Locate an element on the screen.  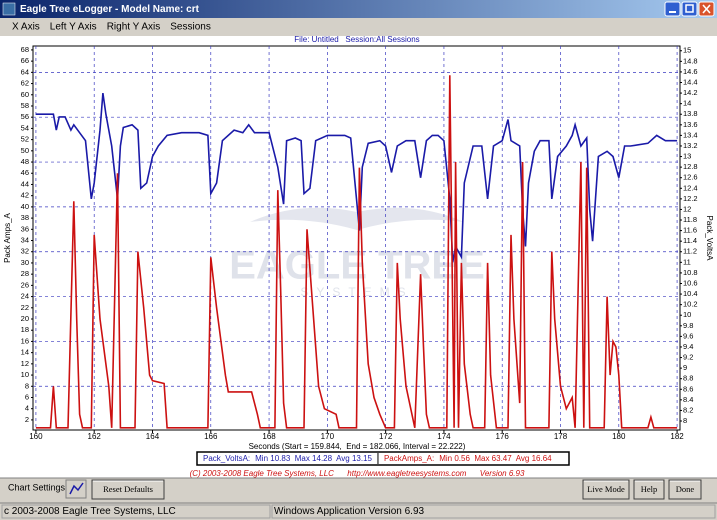
x-tick-label: 160 is located at coordinates (36, 436).